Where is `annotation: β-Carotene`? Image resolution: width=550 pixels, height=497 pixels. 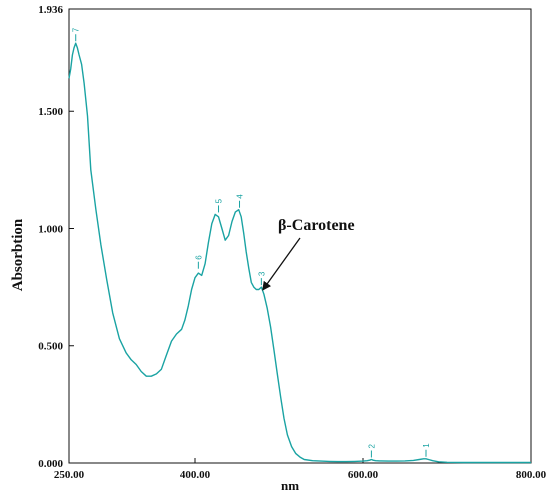 annotation: β-Carotene is located at coordinates (308, 254).